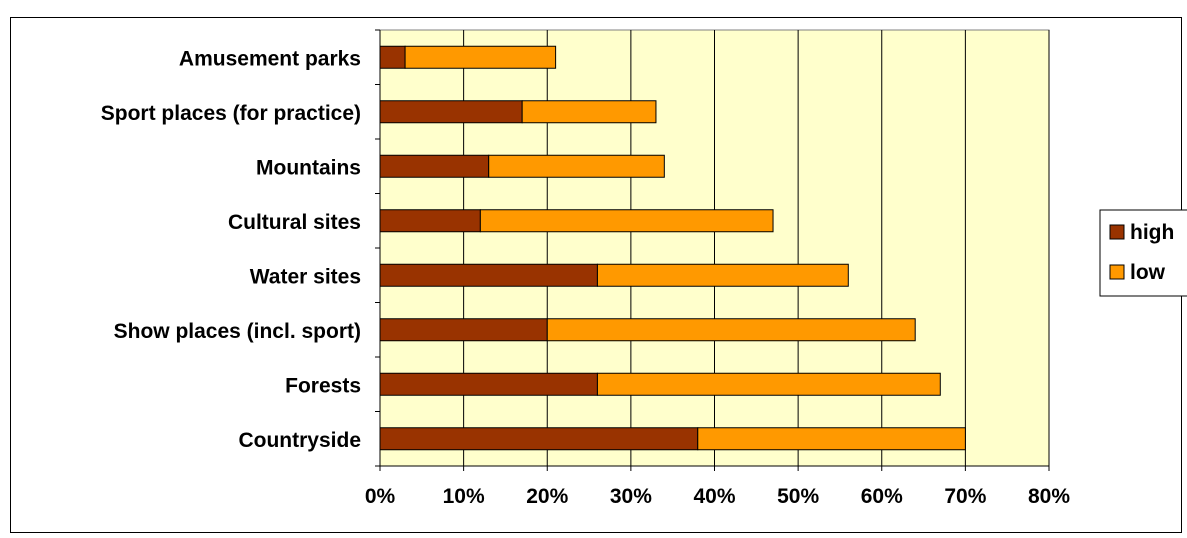 This screenshot has height=538, width=1187. Describe the element at coordinates (714, 496) in the screenshot. I see `x-tick-label: 40%` at that location.